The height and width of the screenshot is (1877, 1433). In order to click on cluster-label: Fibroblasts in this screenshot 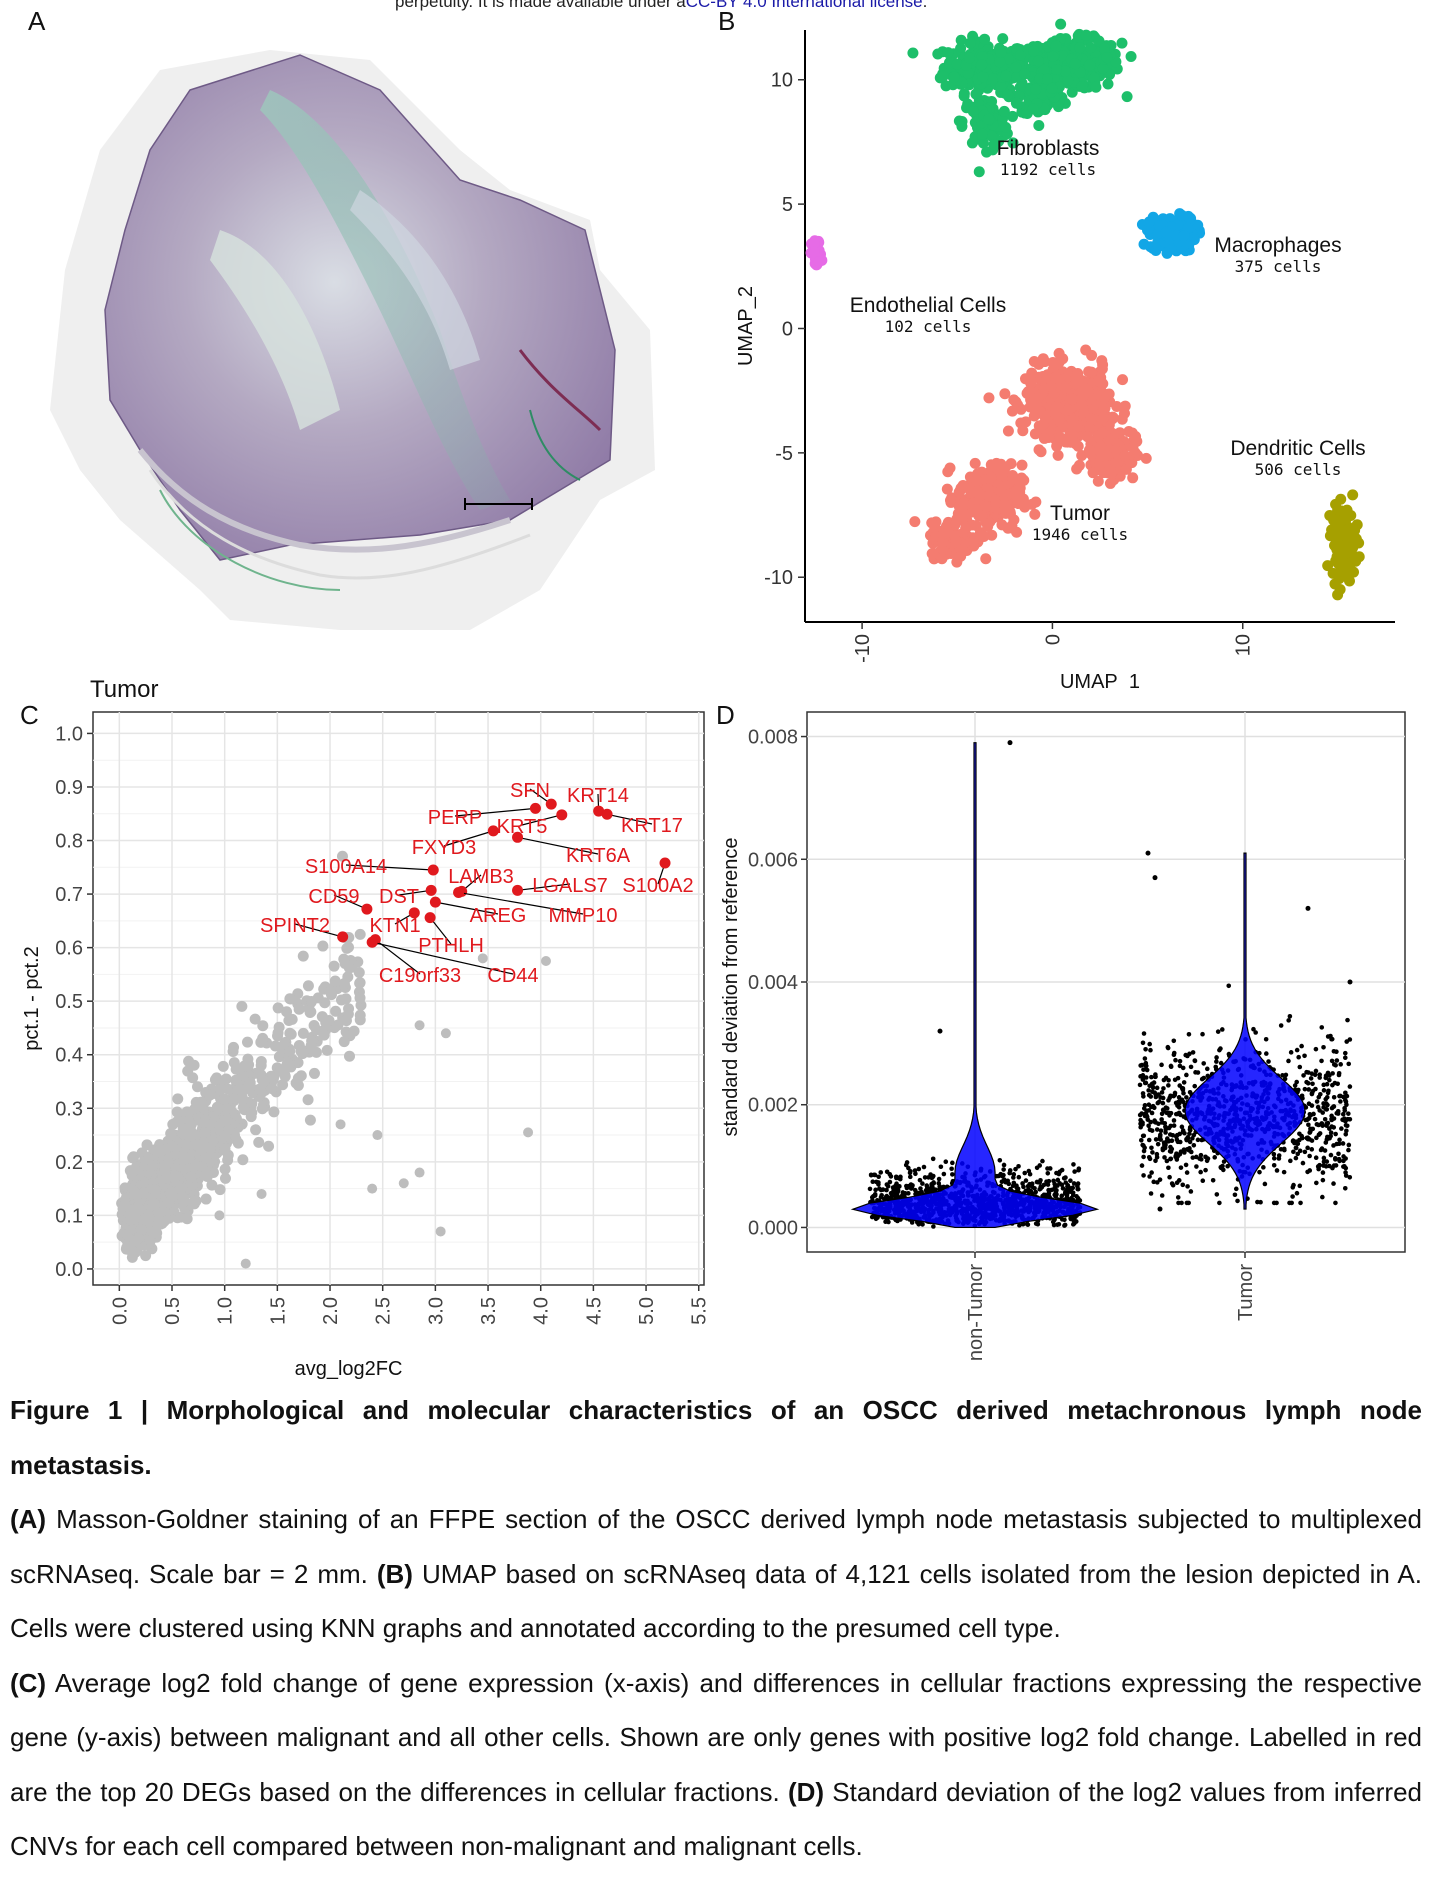, I will do `click(1048, 148)`.